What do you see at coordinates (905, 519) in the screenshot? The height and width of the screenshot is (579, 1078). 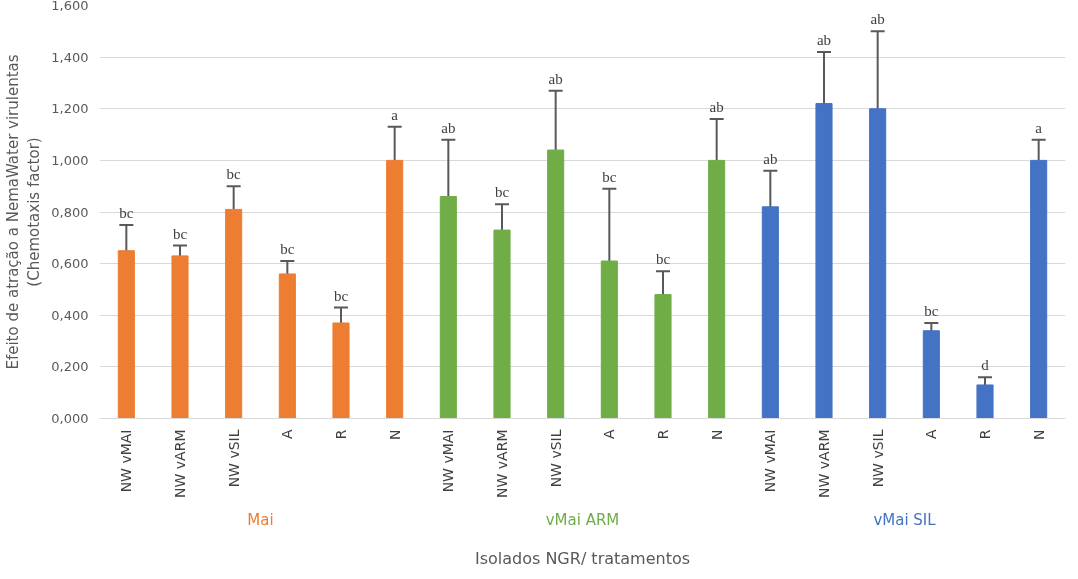 I see `text: vMai SIL` at bounding box center [905, 519].